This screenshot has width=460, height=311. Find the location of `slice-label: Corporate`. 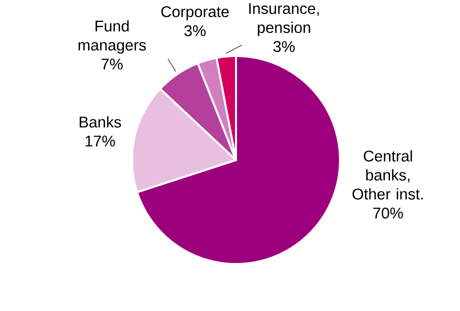

slice-label: Corporate is located at coordinates (195, 13).